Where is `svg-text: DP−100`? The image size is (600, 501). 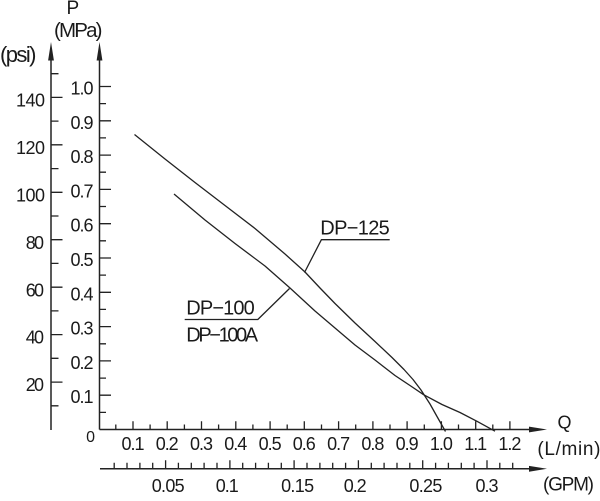
svg-text: DP−100 is located at coordinates (220, 308).